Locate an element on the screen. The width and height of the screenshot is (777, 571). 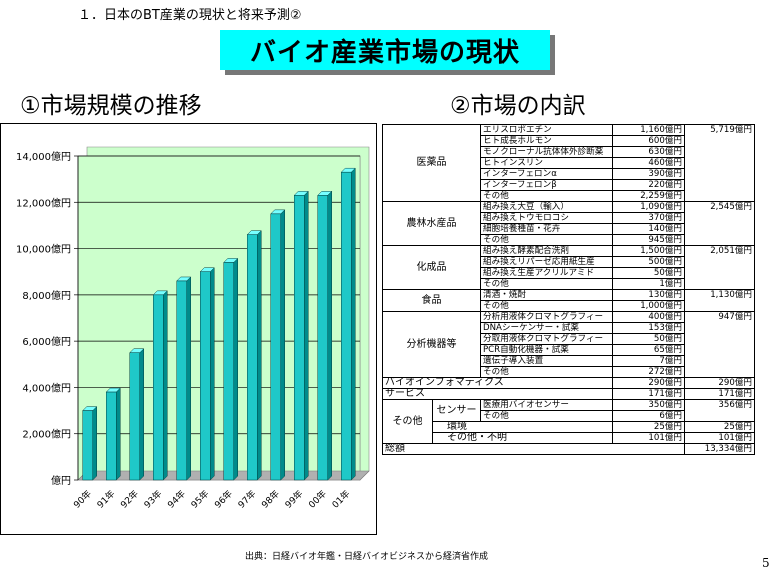
item-value: 6億円 is located at coordinates (648, 416).